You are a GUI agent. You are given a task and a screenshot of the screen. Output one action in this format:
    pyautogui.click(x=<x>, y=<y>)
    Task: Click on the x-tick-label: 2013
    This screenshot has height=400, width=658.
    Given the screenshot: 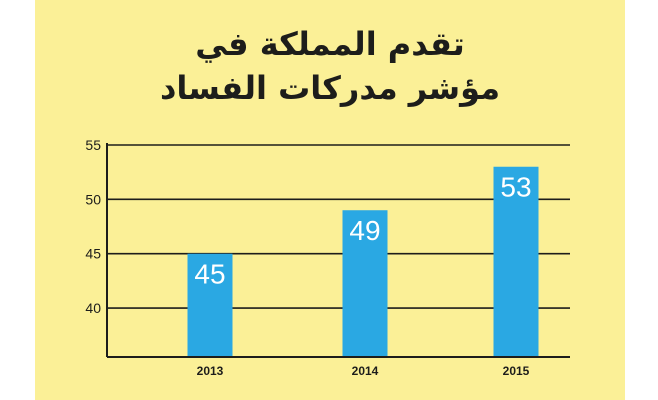 What is the action you would take?
    pyautogui.click(x=210, y=371)
    